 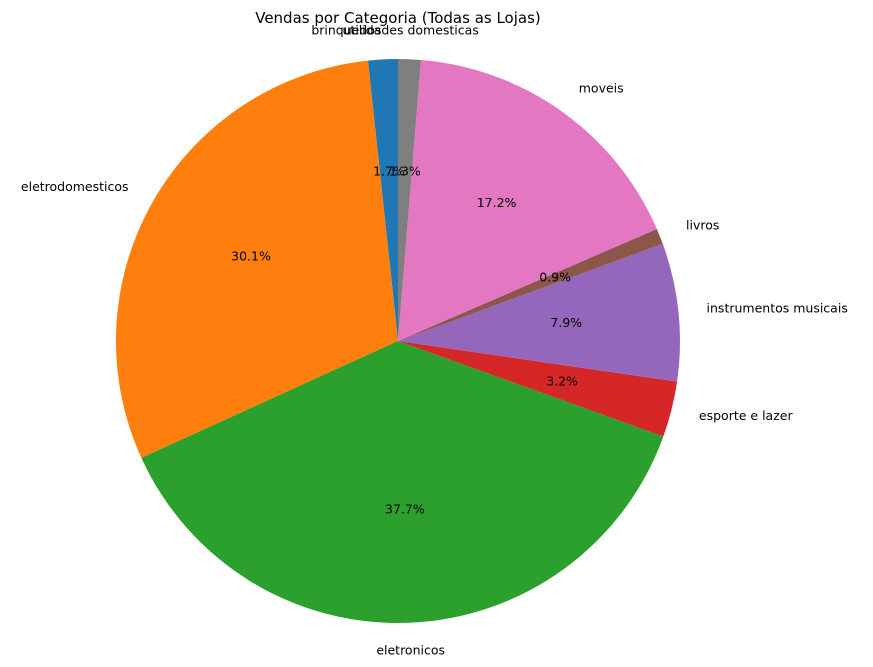 I want to click on slice-label-1: eletrodomesticos, so click(x=75, y=186).